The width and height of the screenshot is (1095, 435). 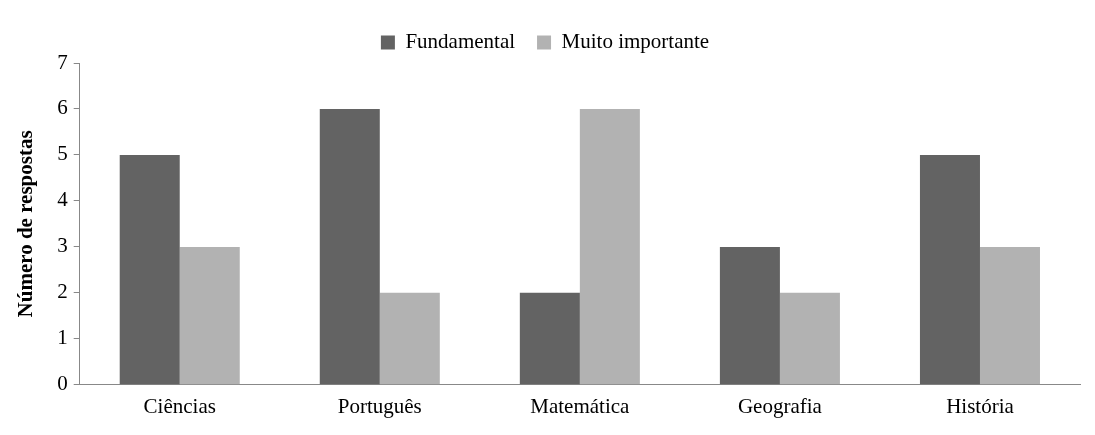 I want to click on x-tick-label: Português, so click(x=379, y=405).